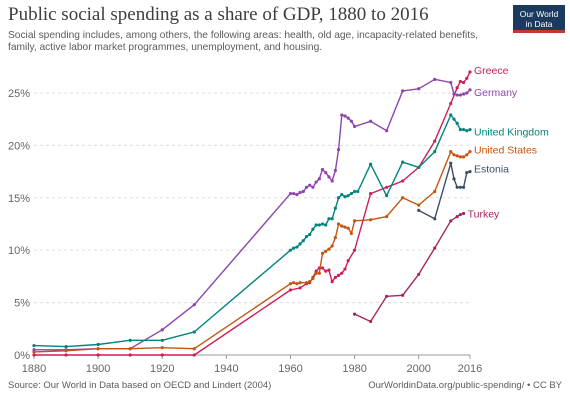  I want to click on series-label-united-kingdom: United Kingdom, so click(511, 133).